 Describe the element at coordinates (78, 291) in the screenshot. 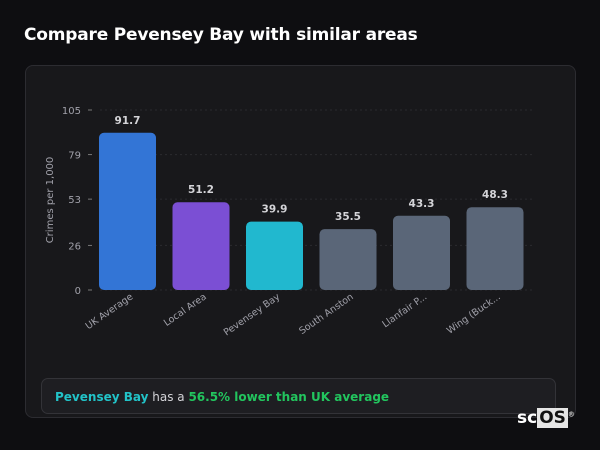

I see `y-tick-label: 0` at that location.